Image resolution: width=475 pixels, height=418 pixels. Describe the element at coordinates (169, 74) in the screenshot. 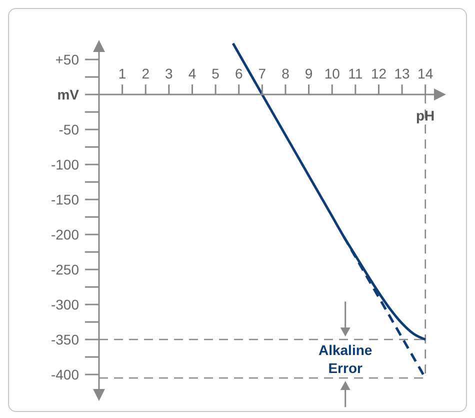

I see `x-tick-label: 3` at that location.